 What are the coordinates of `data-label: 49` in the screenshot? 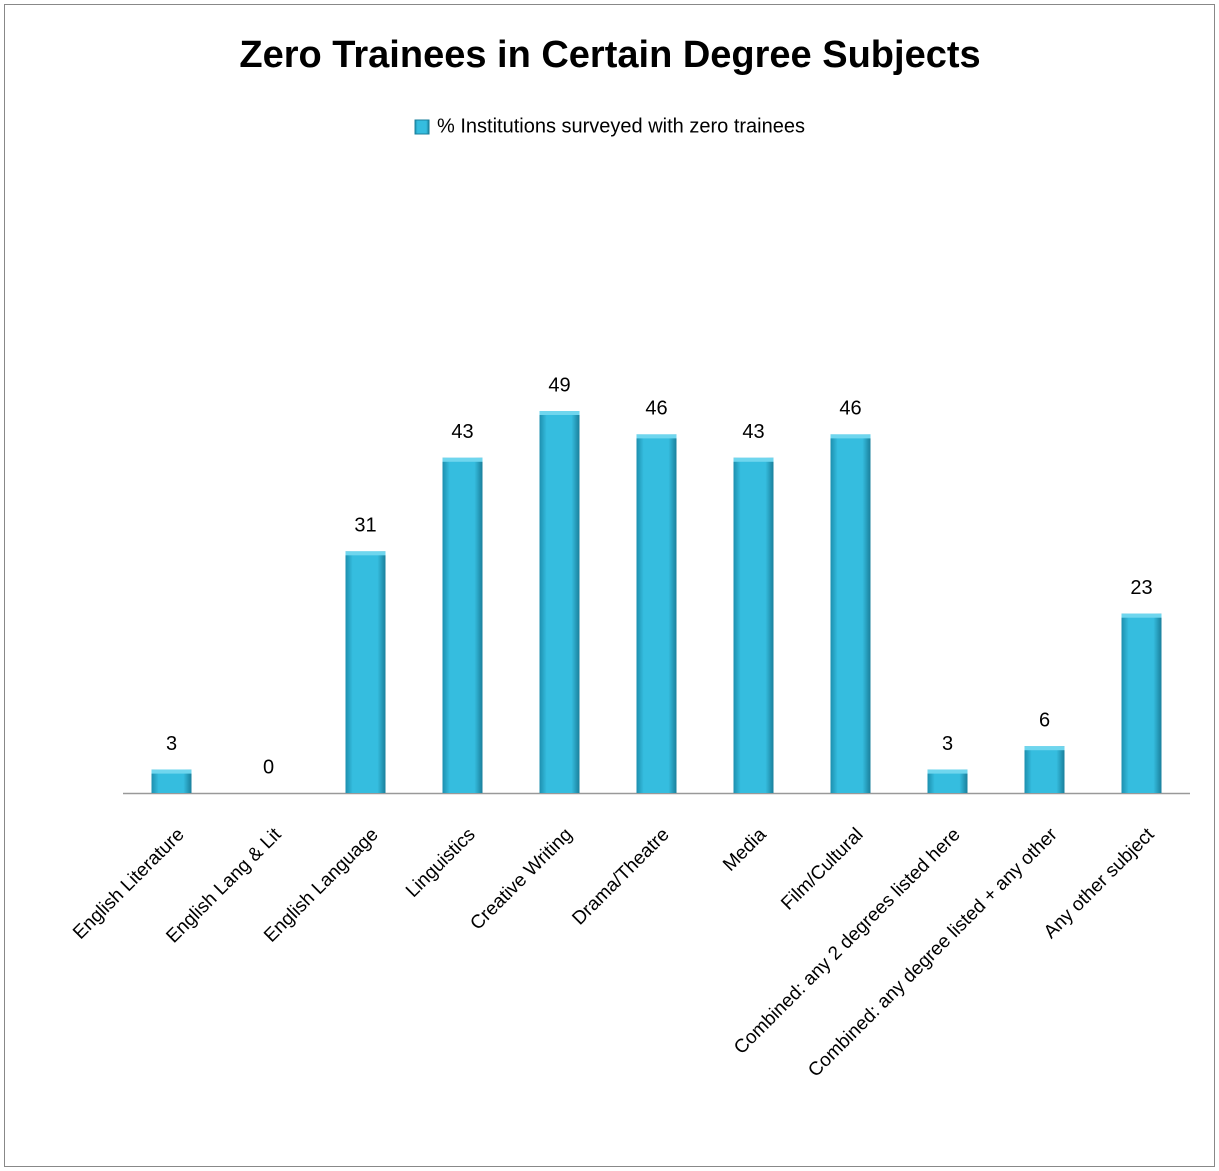 It's located at (559, 385).